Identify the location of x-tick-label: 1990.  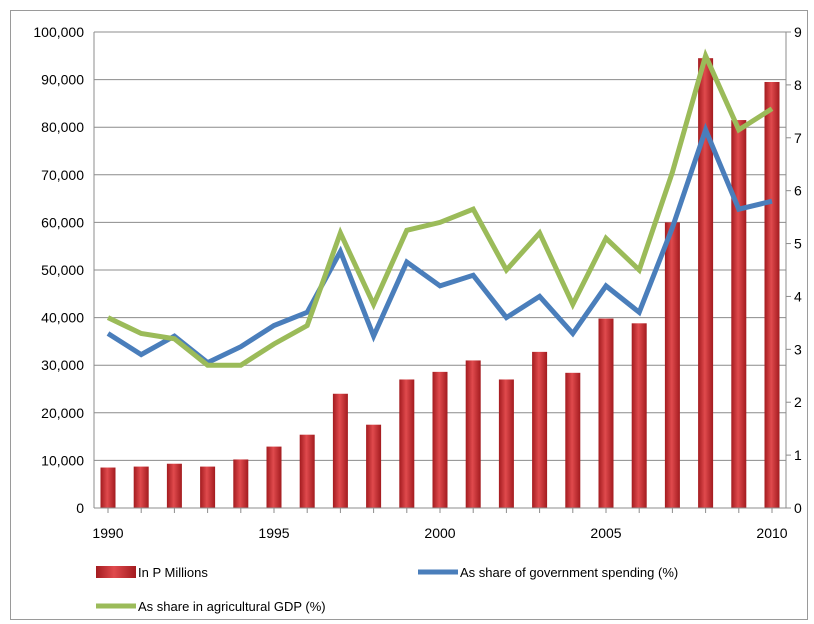
(107, 533).